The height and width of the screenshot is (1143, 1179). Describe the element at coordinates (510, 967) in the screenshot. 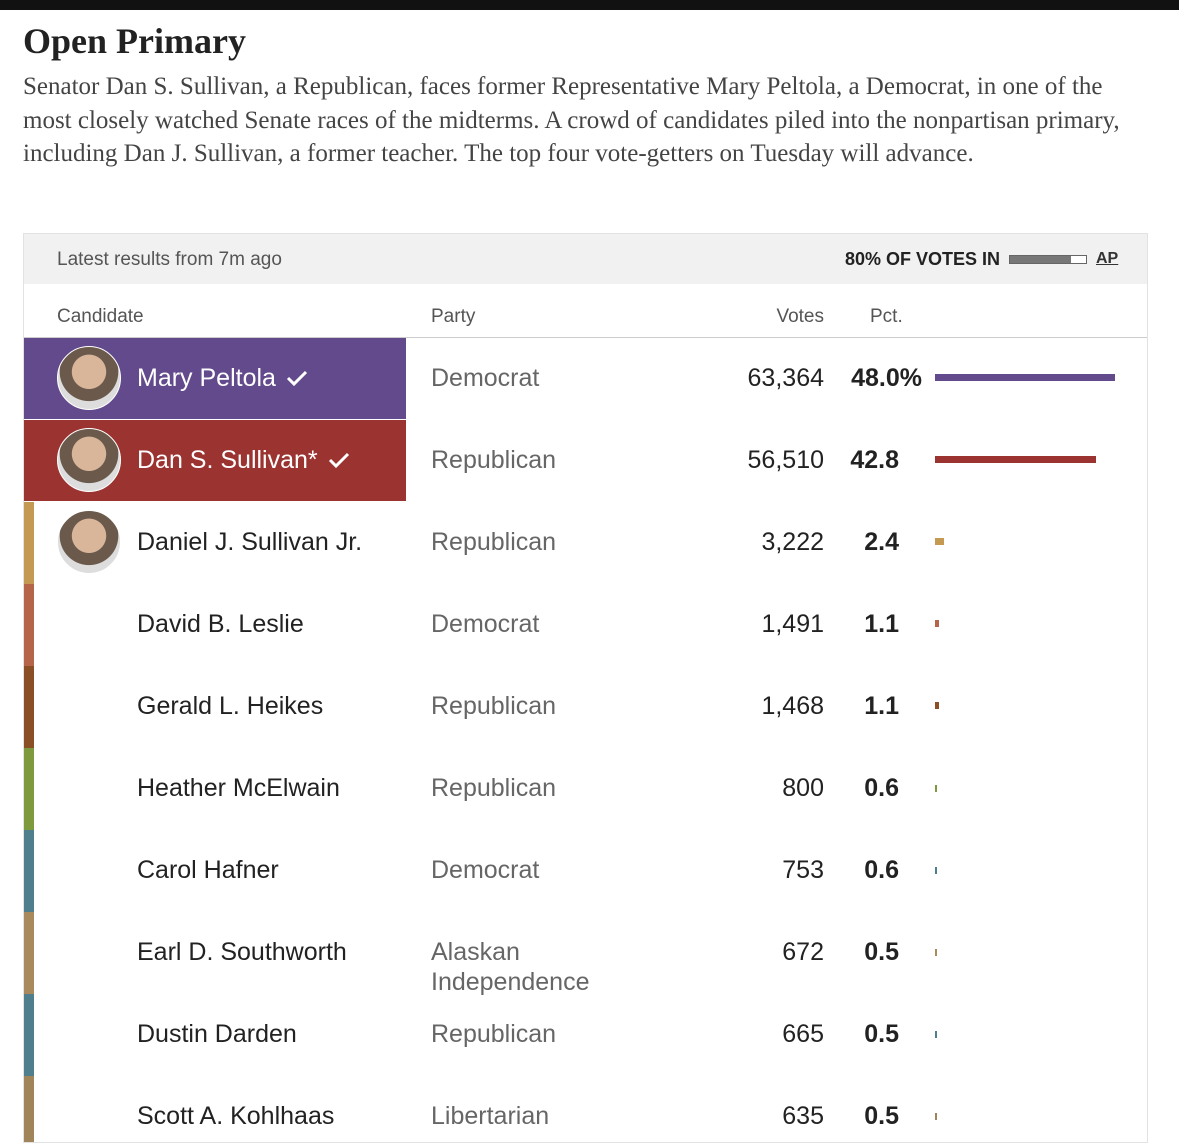

I see `party: Alaskan Independence` at that location.